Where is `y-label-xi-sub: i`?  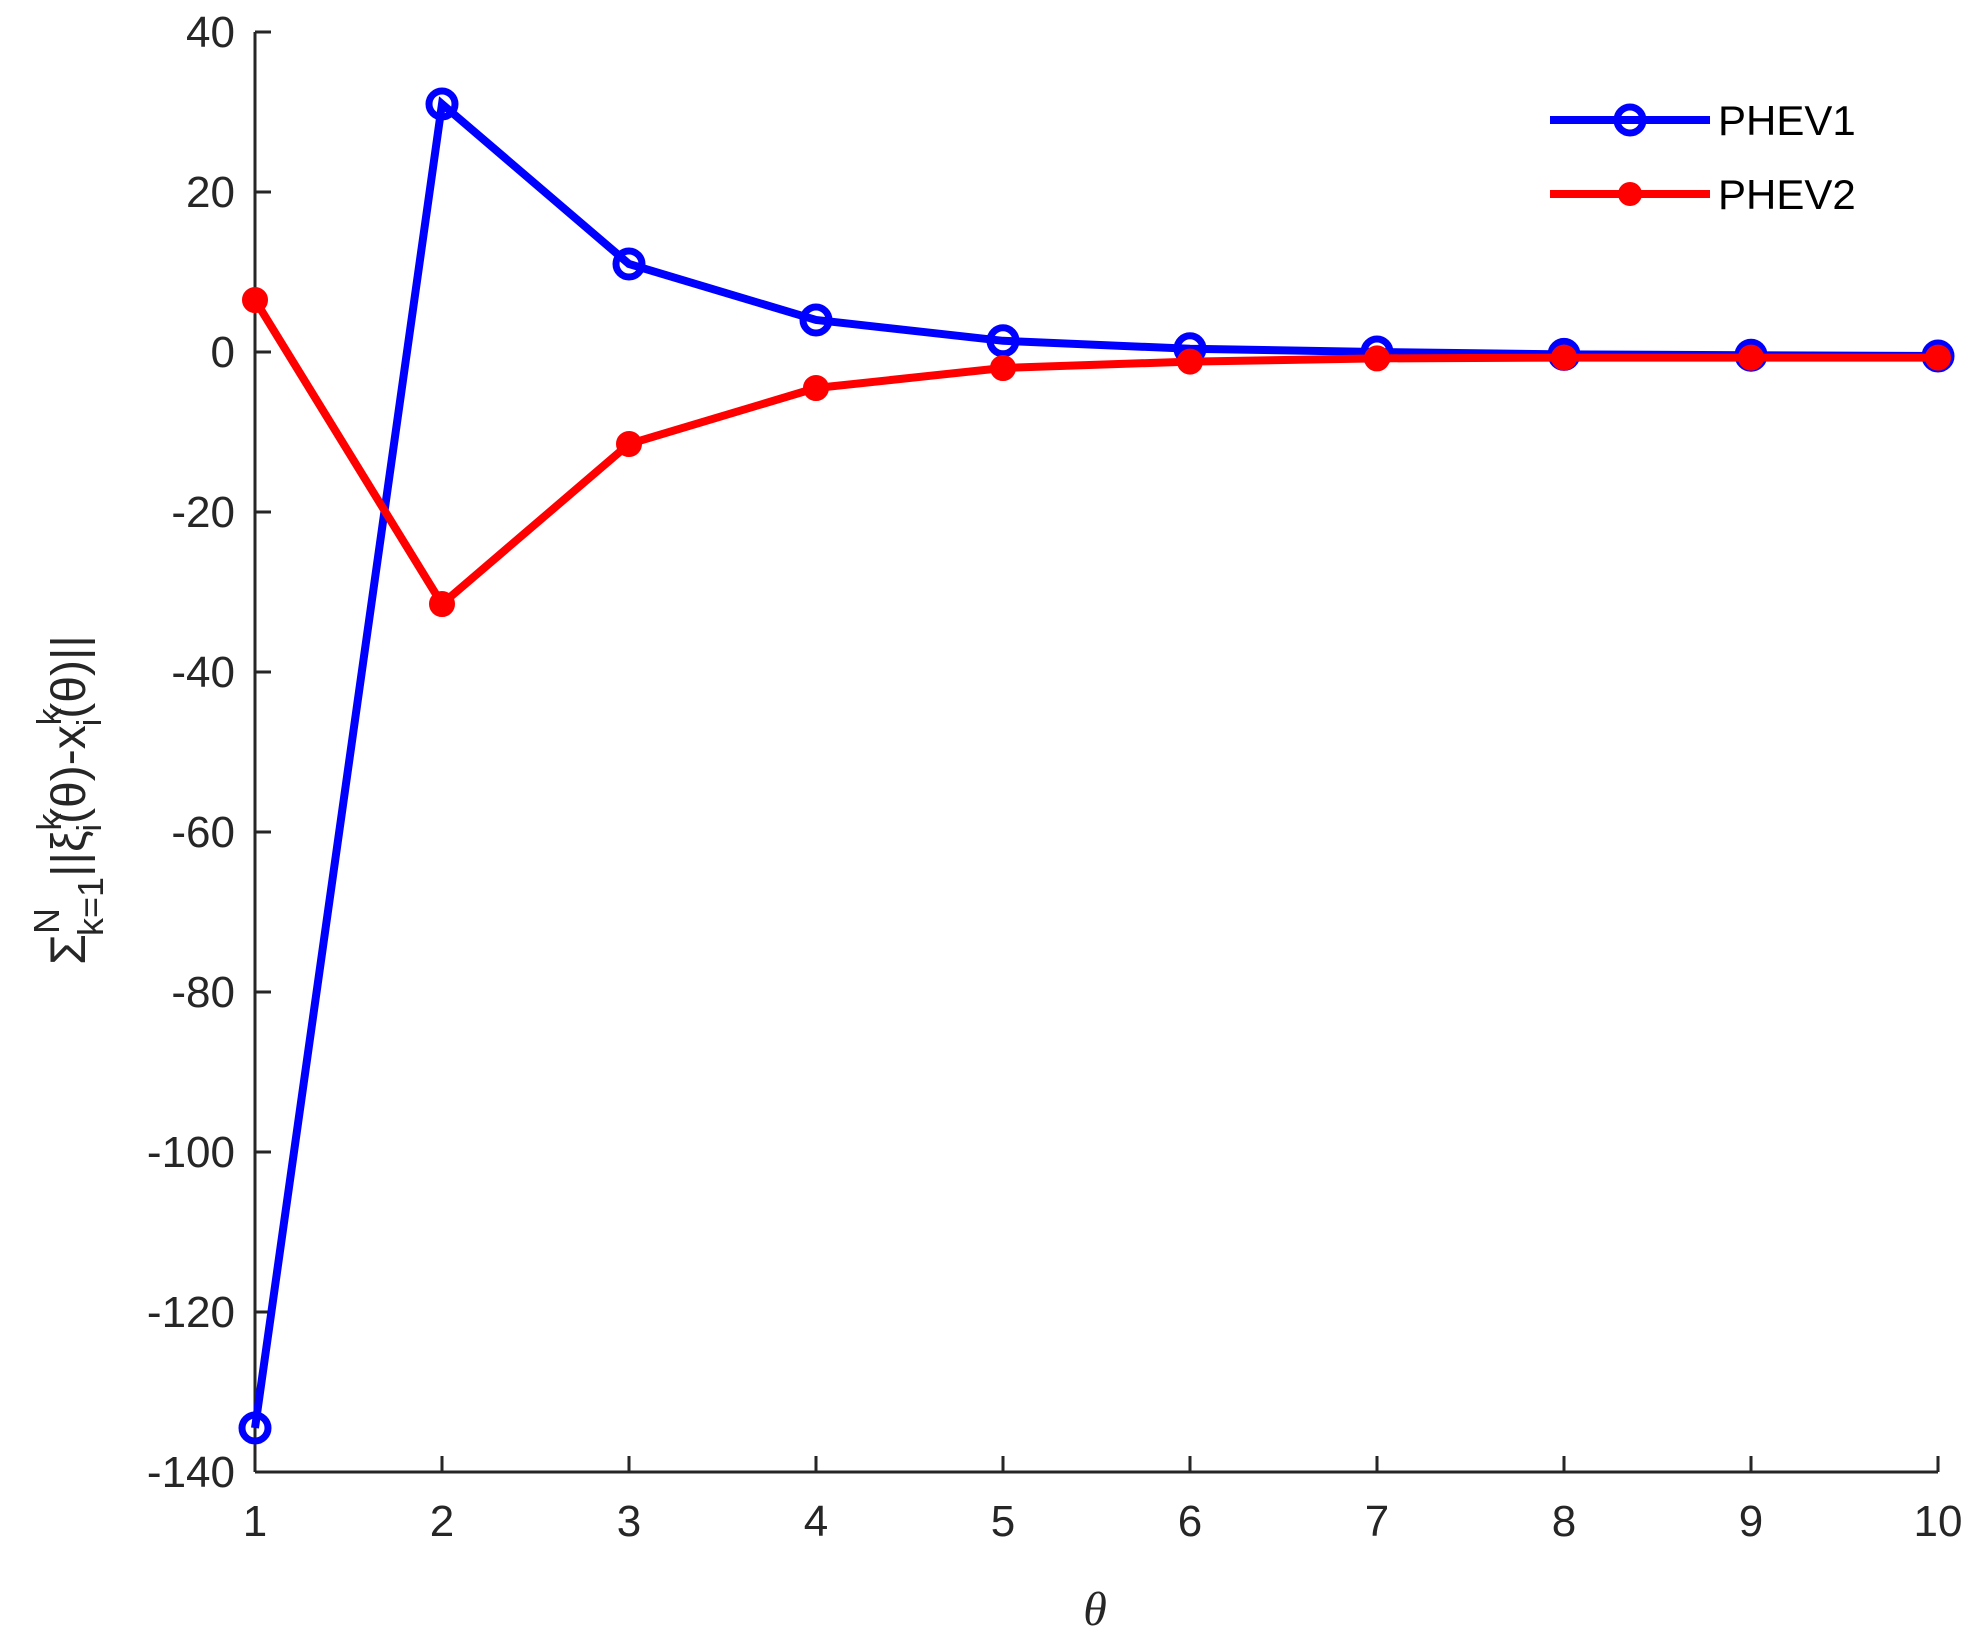 y-label-xi-sub: i is located at coordinates (90, 828).